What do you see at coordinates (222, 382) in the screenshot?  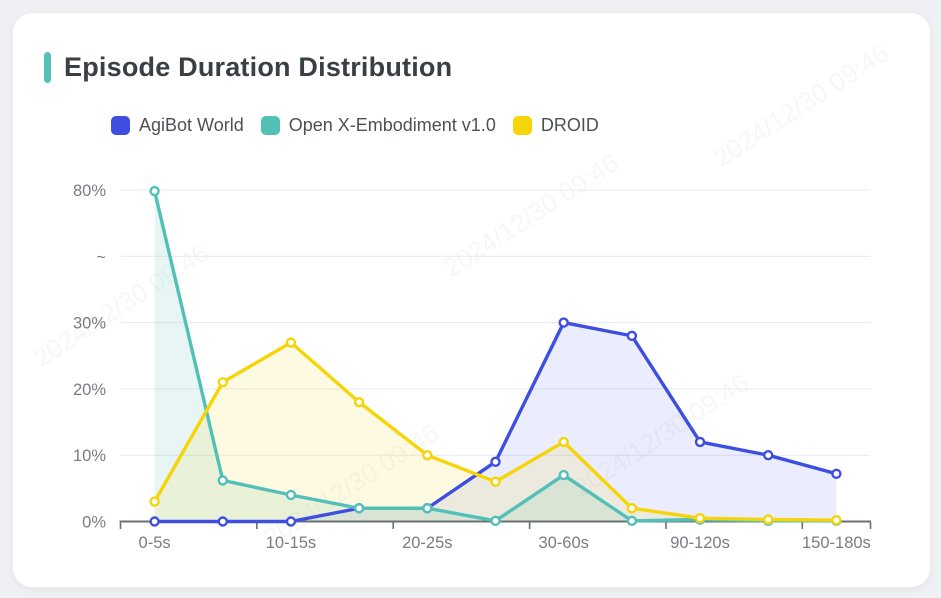 I see `data-point-droid-5-10s` at bounding box center [222, 382].